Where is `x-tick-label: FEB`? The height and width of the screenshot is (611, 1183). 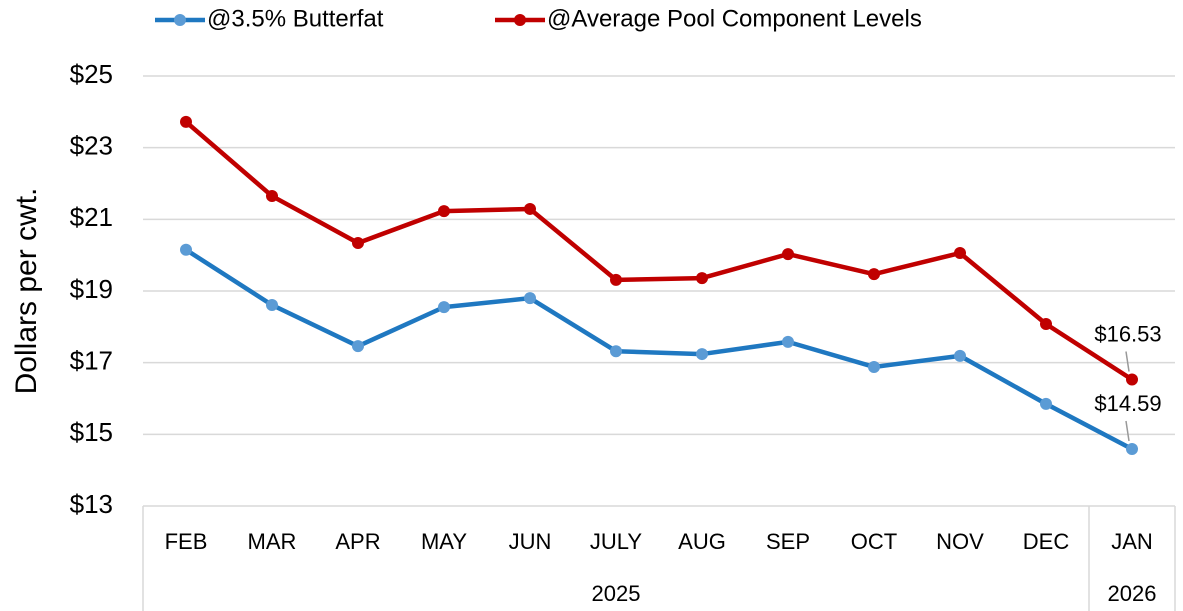 x-tick-label: FEB is located at coordinates (186, 541).